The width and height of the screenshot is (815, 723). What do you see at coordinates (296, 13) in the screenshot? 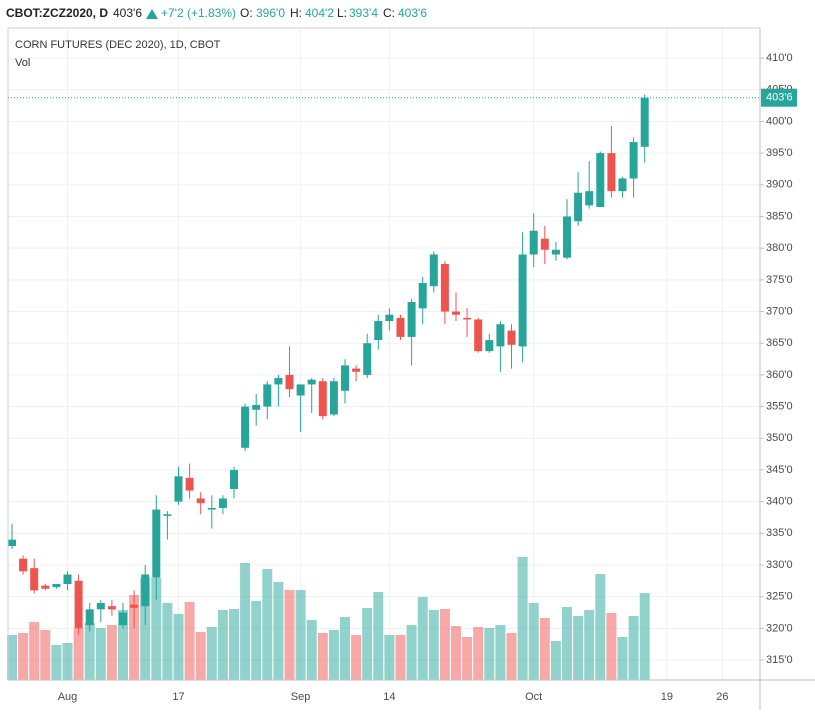
I see `high-label: H:` at bounding box center [296, 13].